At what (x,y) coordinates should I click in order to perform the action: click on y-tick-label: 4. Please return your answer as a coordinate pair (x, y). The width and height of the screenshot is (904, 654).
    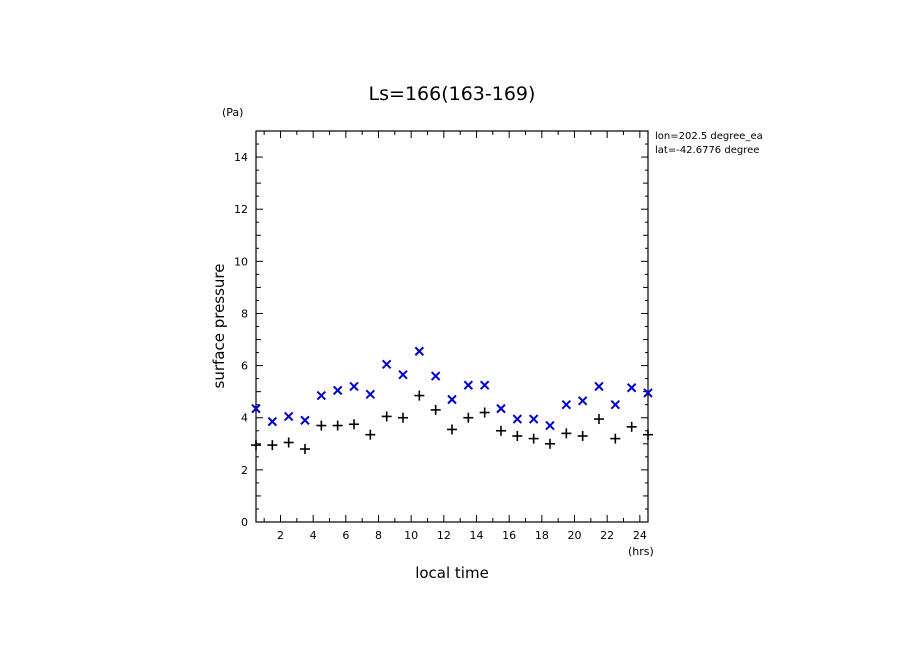
    Looking at the image, I should click on (244, 418).